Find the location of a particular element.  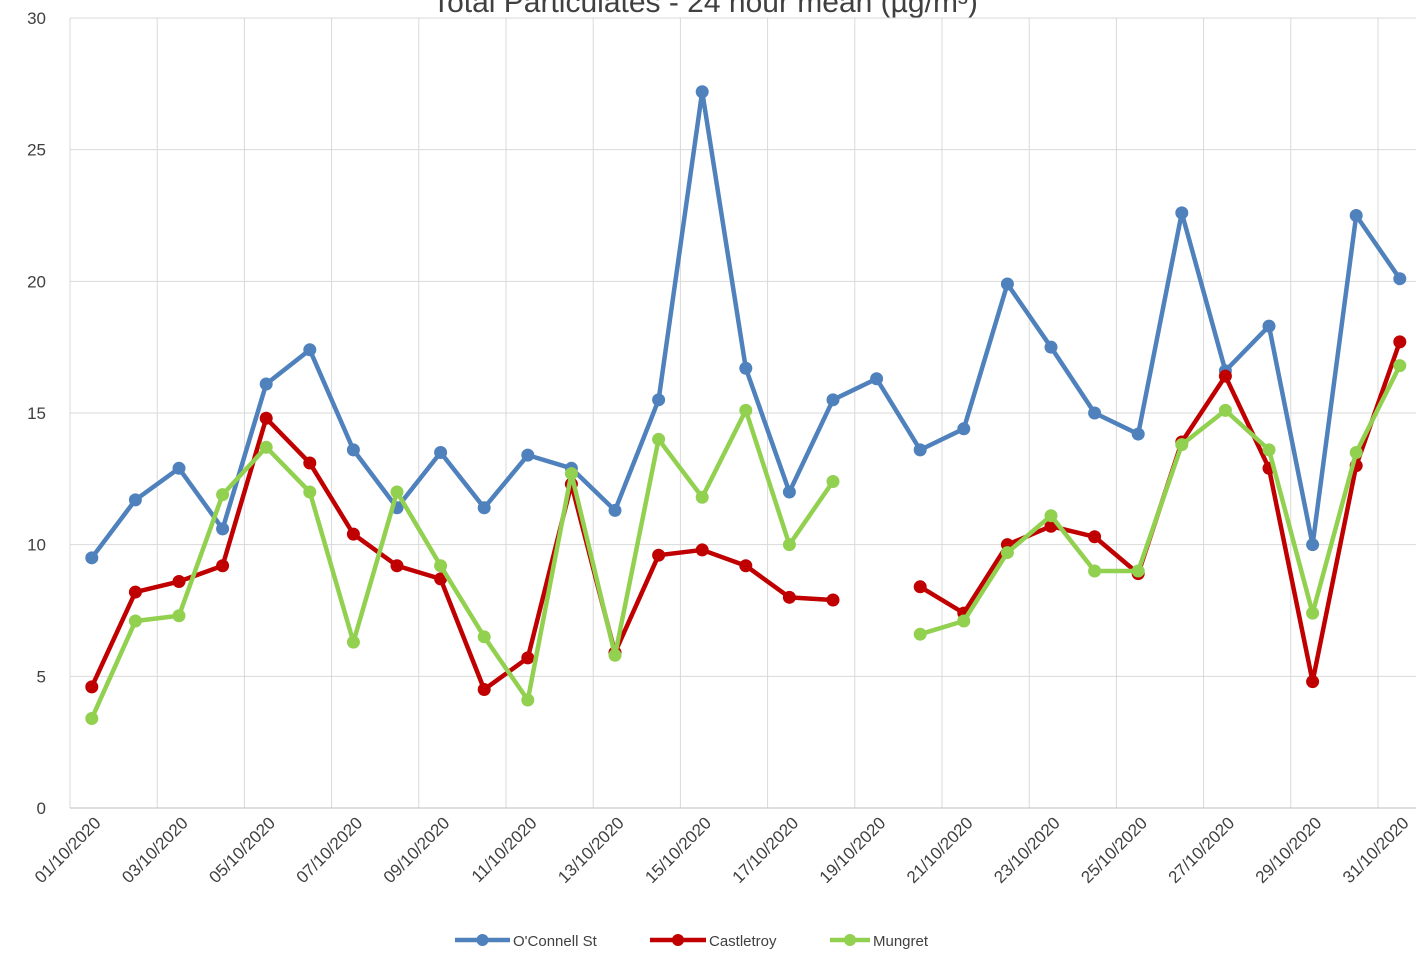

x-tick-label: 23/10/2020 is located at coordinates (1027, 850).